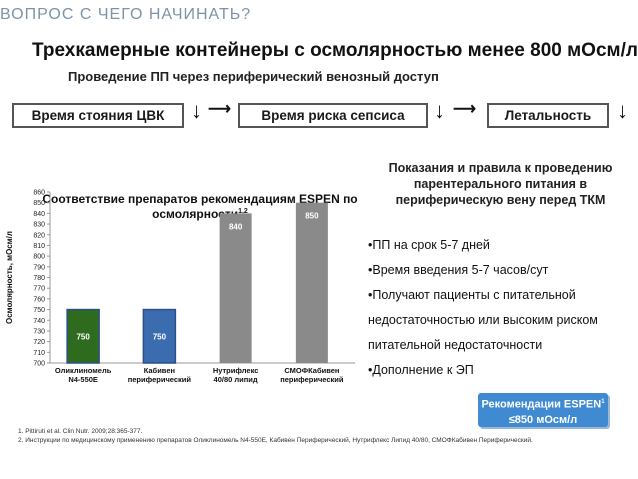 This screenshot has height=479, width=638. Describe the element at coordinates (159, 370) in the screenshot. I see `x-category-label: Кабивен` at that location.